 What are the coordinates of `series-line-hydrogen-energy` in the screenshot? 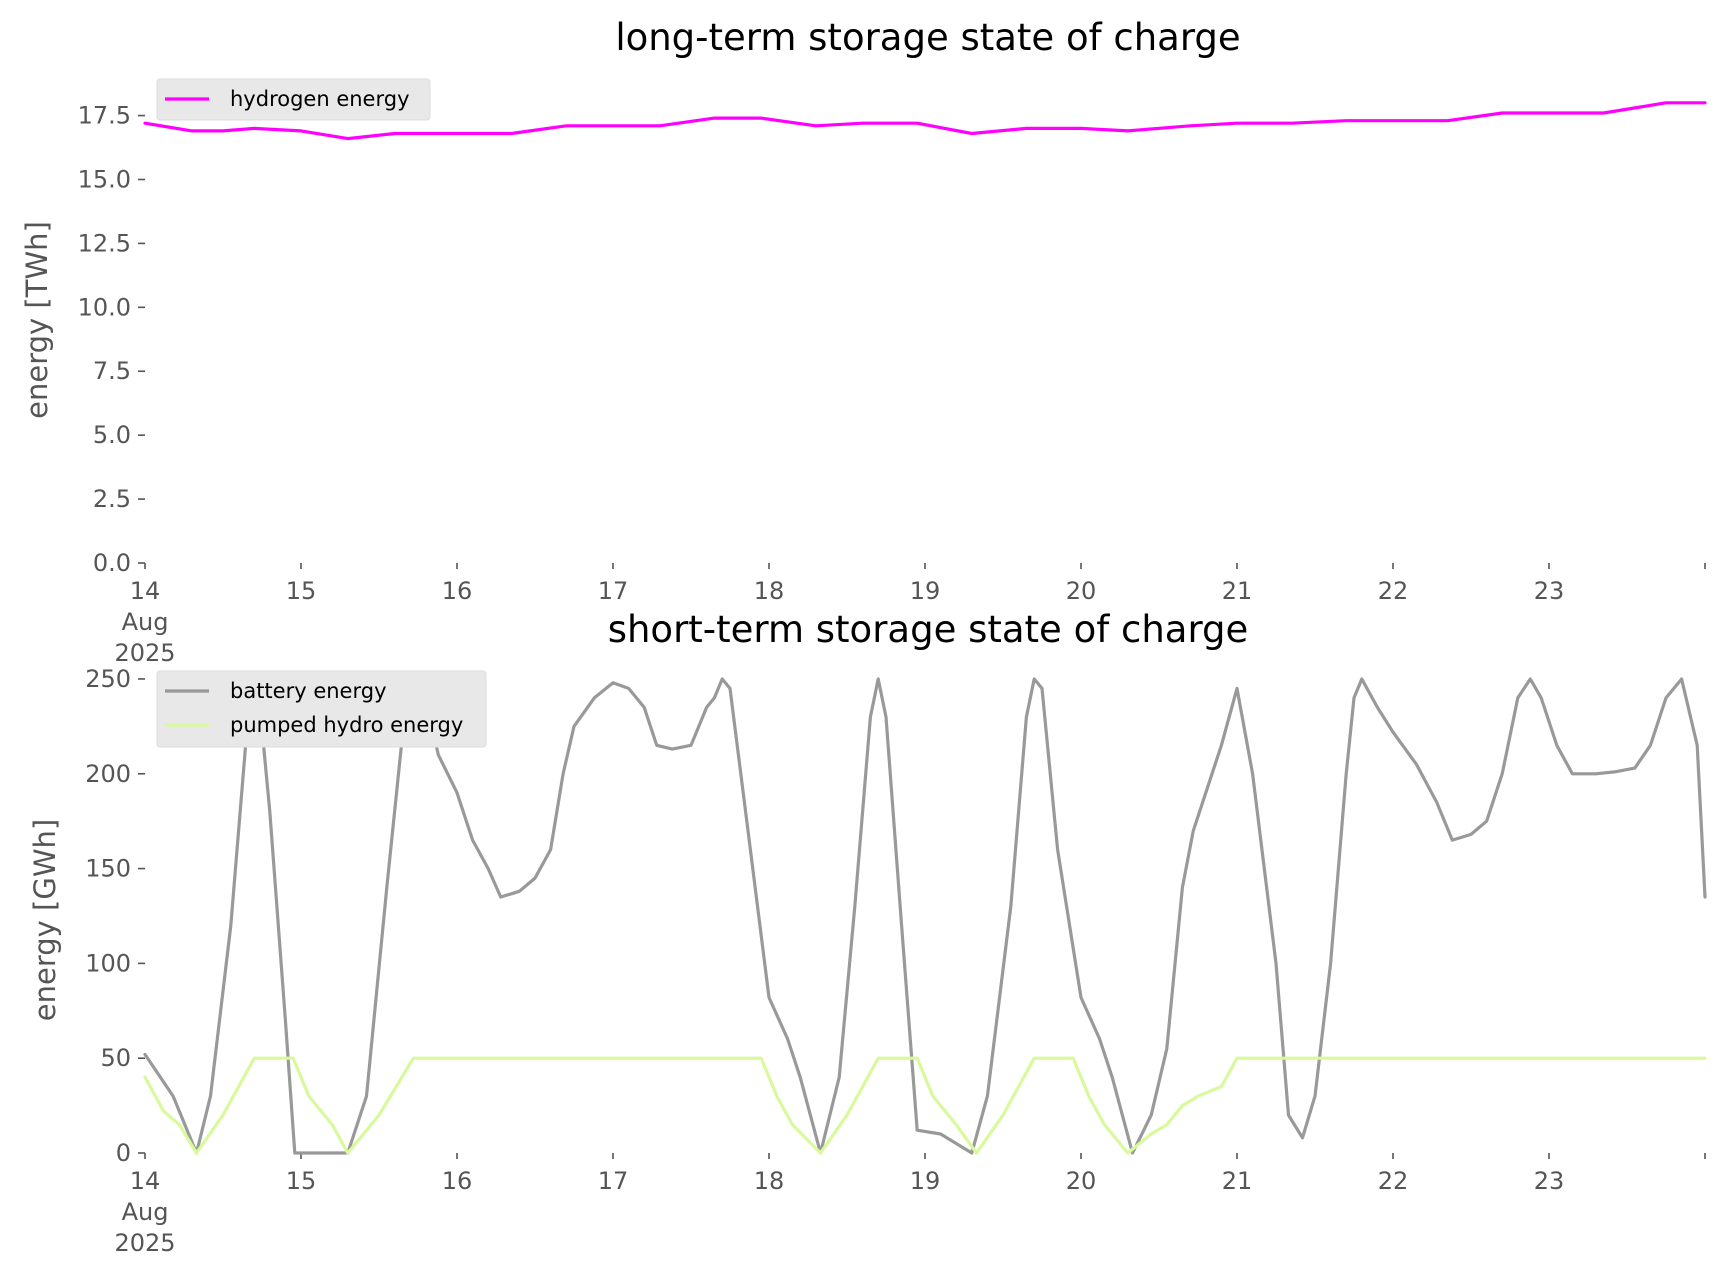 It's located at (925, 121).